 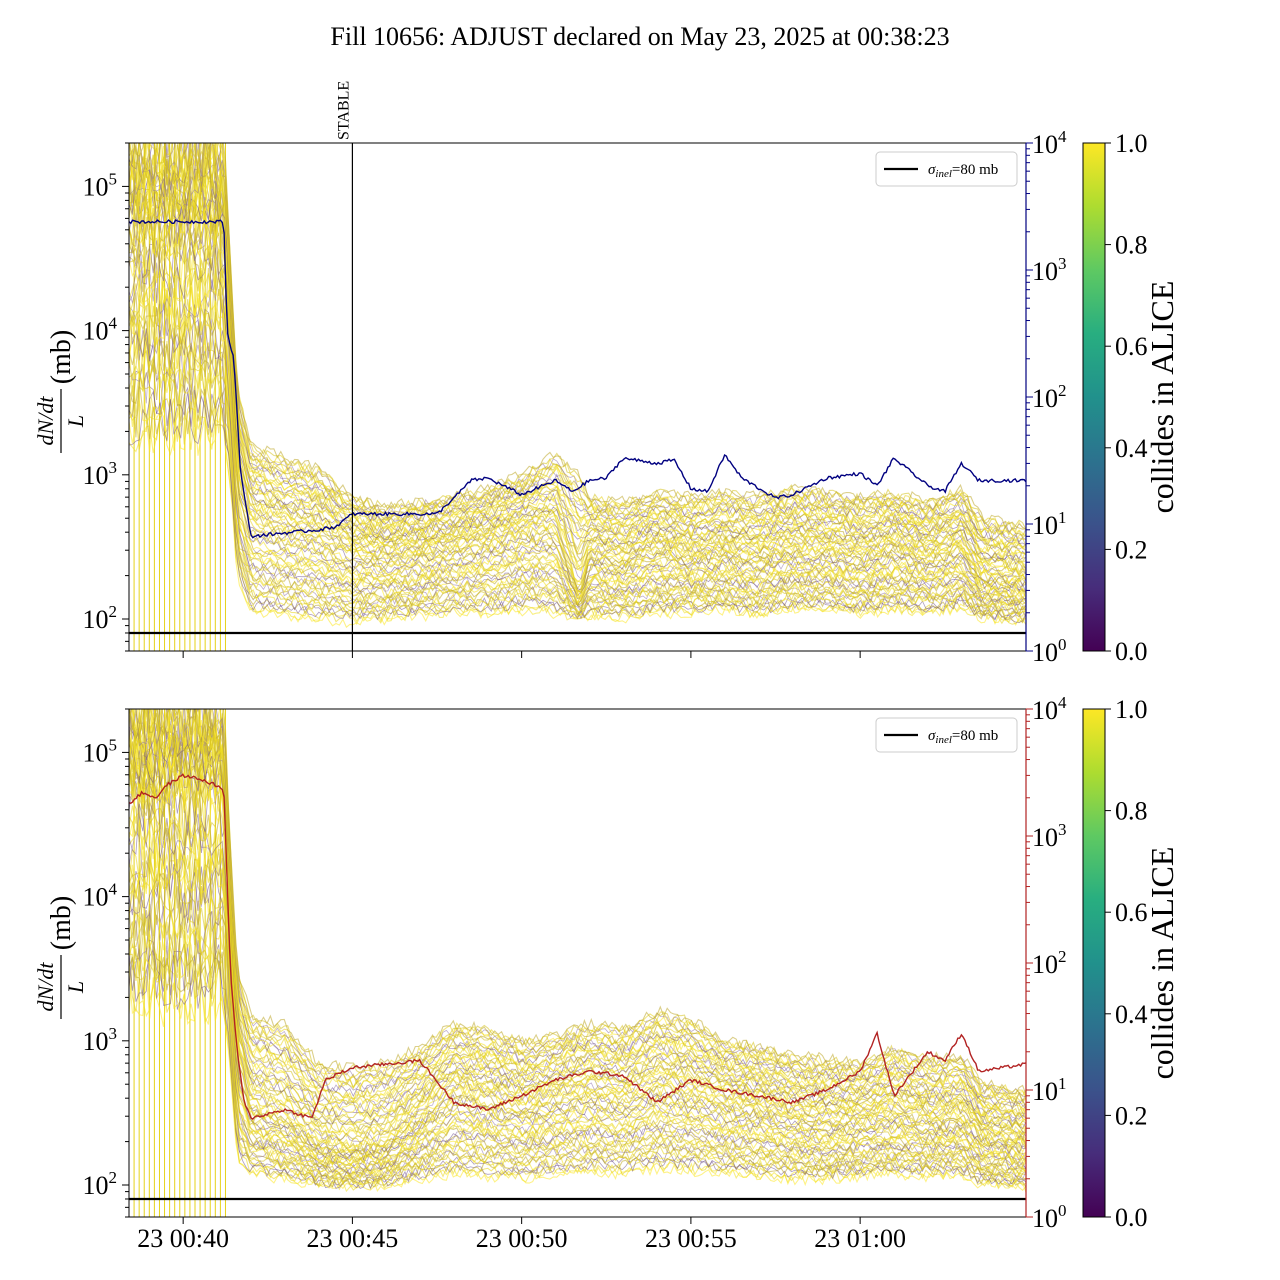 I want to click on legend: σinel=80 mb, so click(x=946, y=735).